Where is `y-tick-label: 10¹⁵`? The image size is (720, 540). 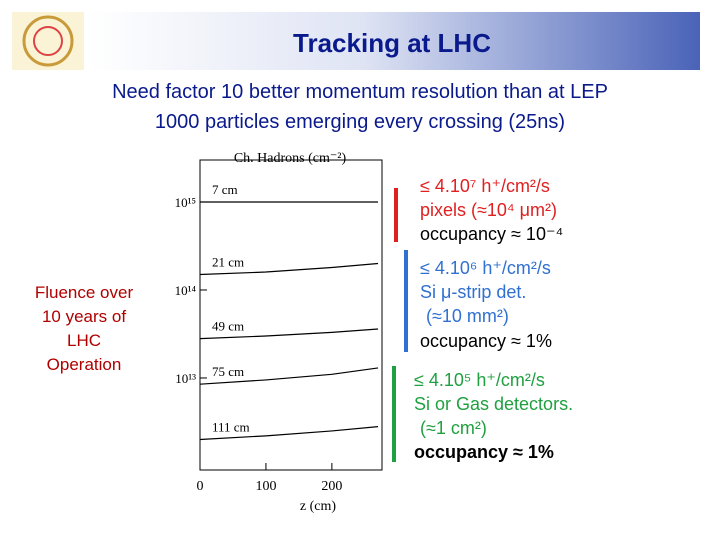 y-tick-label: 10¹⁵ is located at coordinates (185, 202).